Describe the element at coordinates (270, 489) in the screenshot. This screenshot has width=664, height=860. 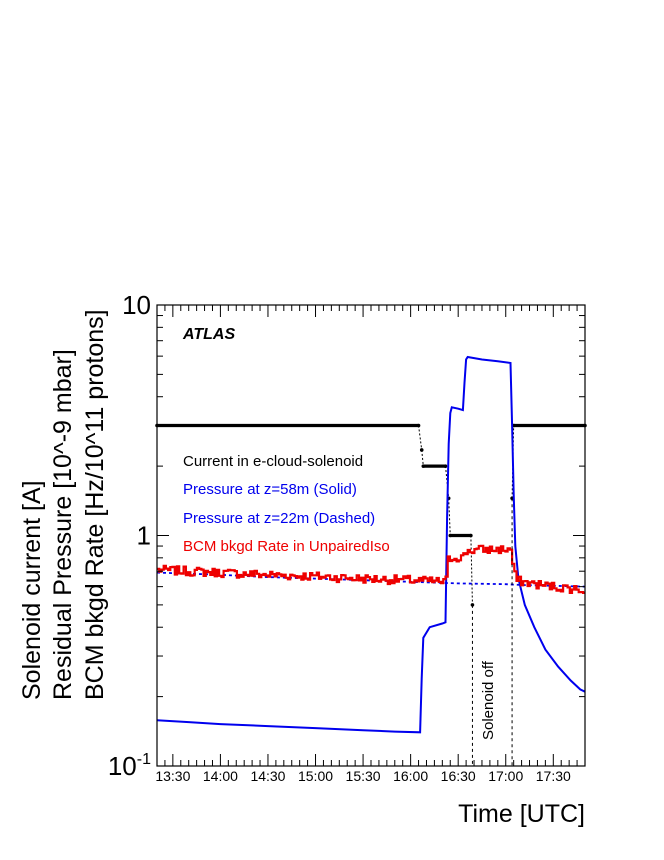
I see `legend-entry-pressure-58m: Pressure at z=58m (Solid)` at that location.